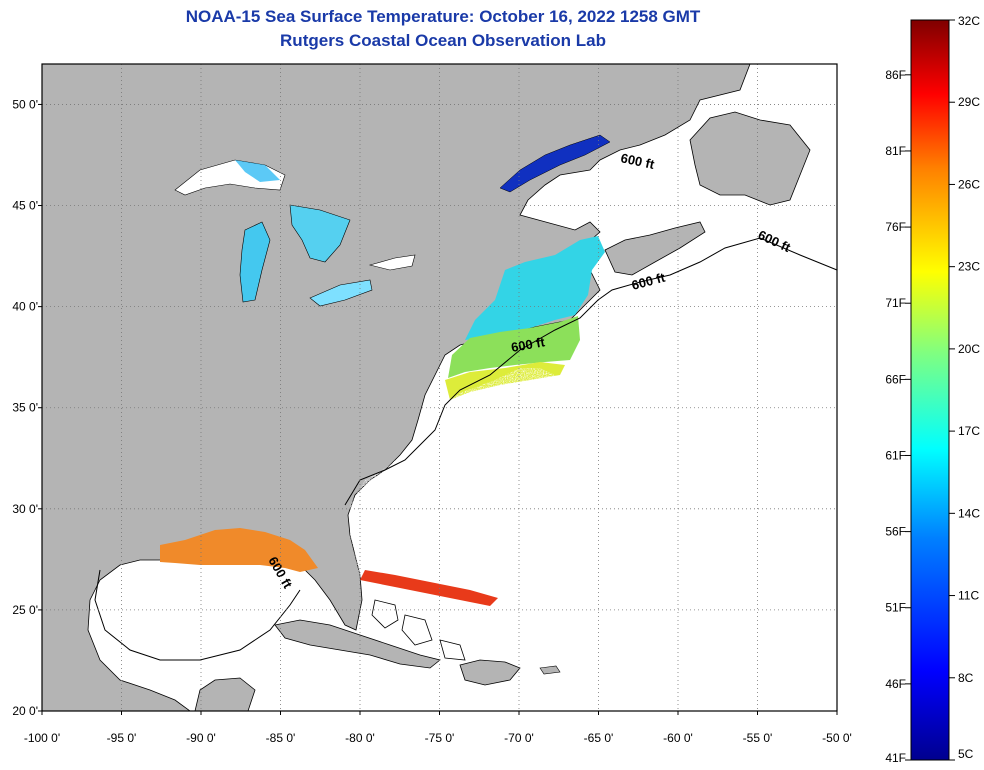 The width and height of the screenshot is (984, 770). What do you see at coordinates (320, 233) in the screenshot?
I see `lake-huron` at bounding box center [320, 233].